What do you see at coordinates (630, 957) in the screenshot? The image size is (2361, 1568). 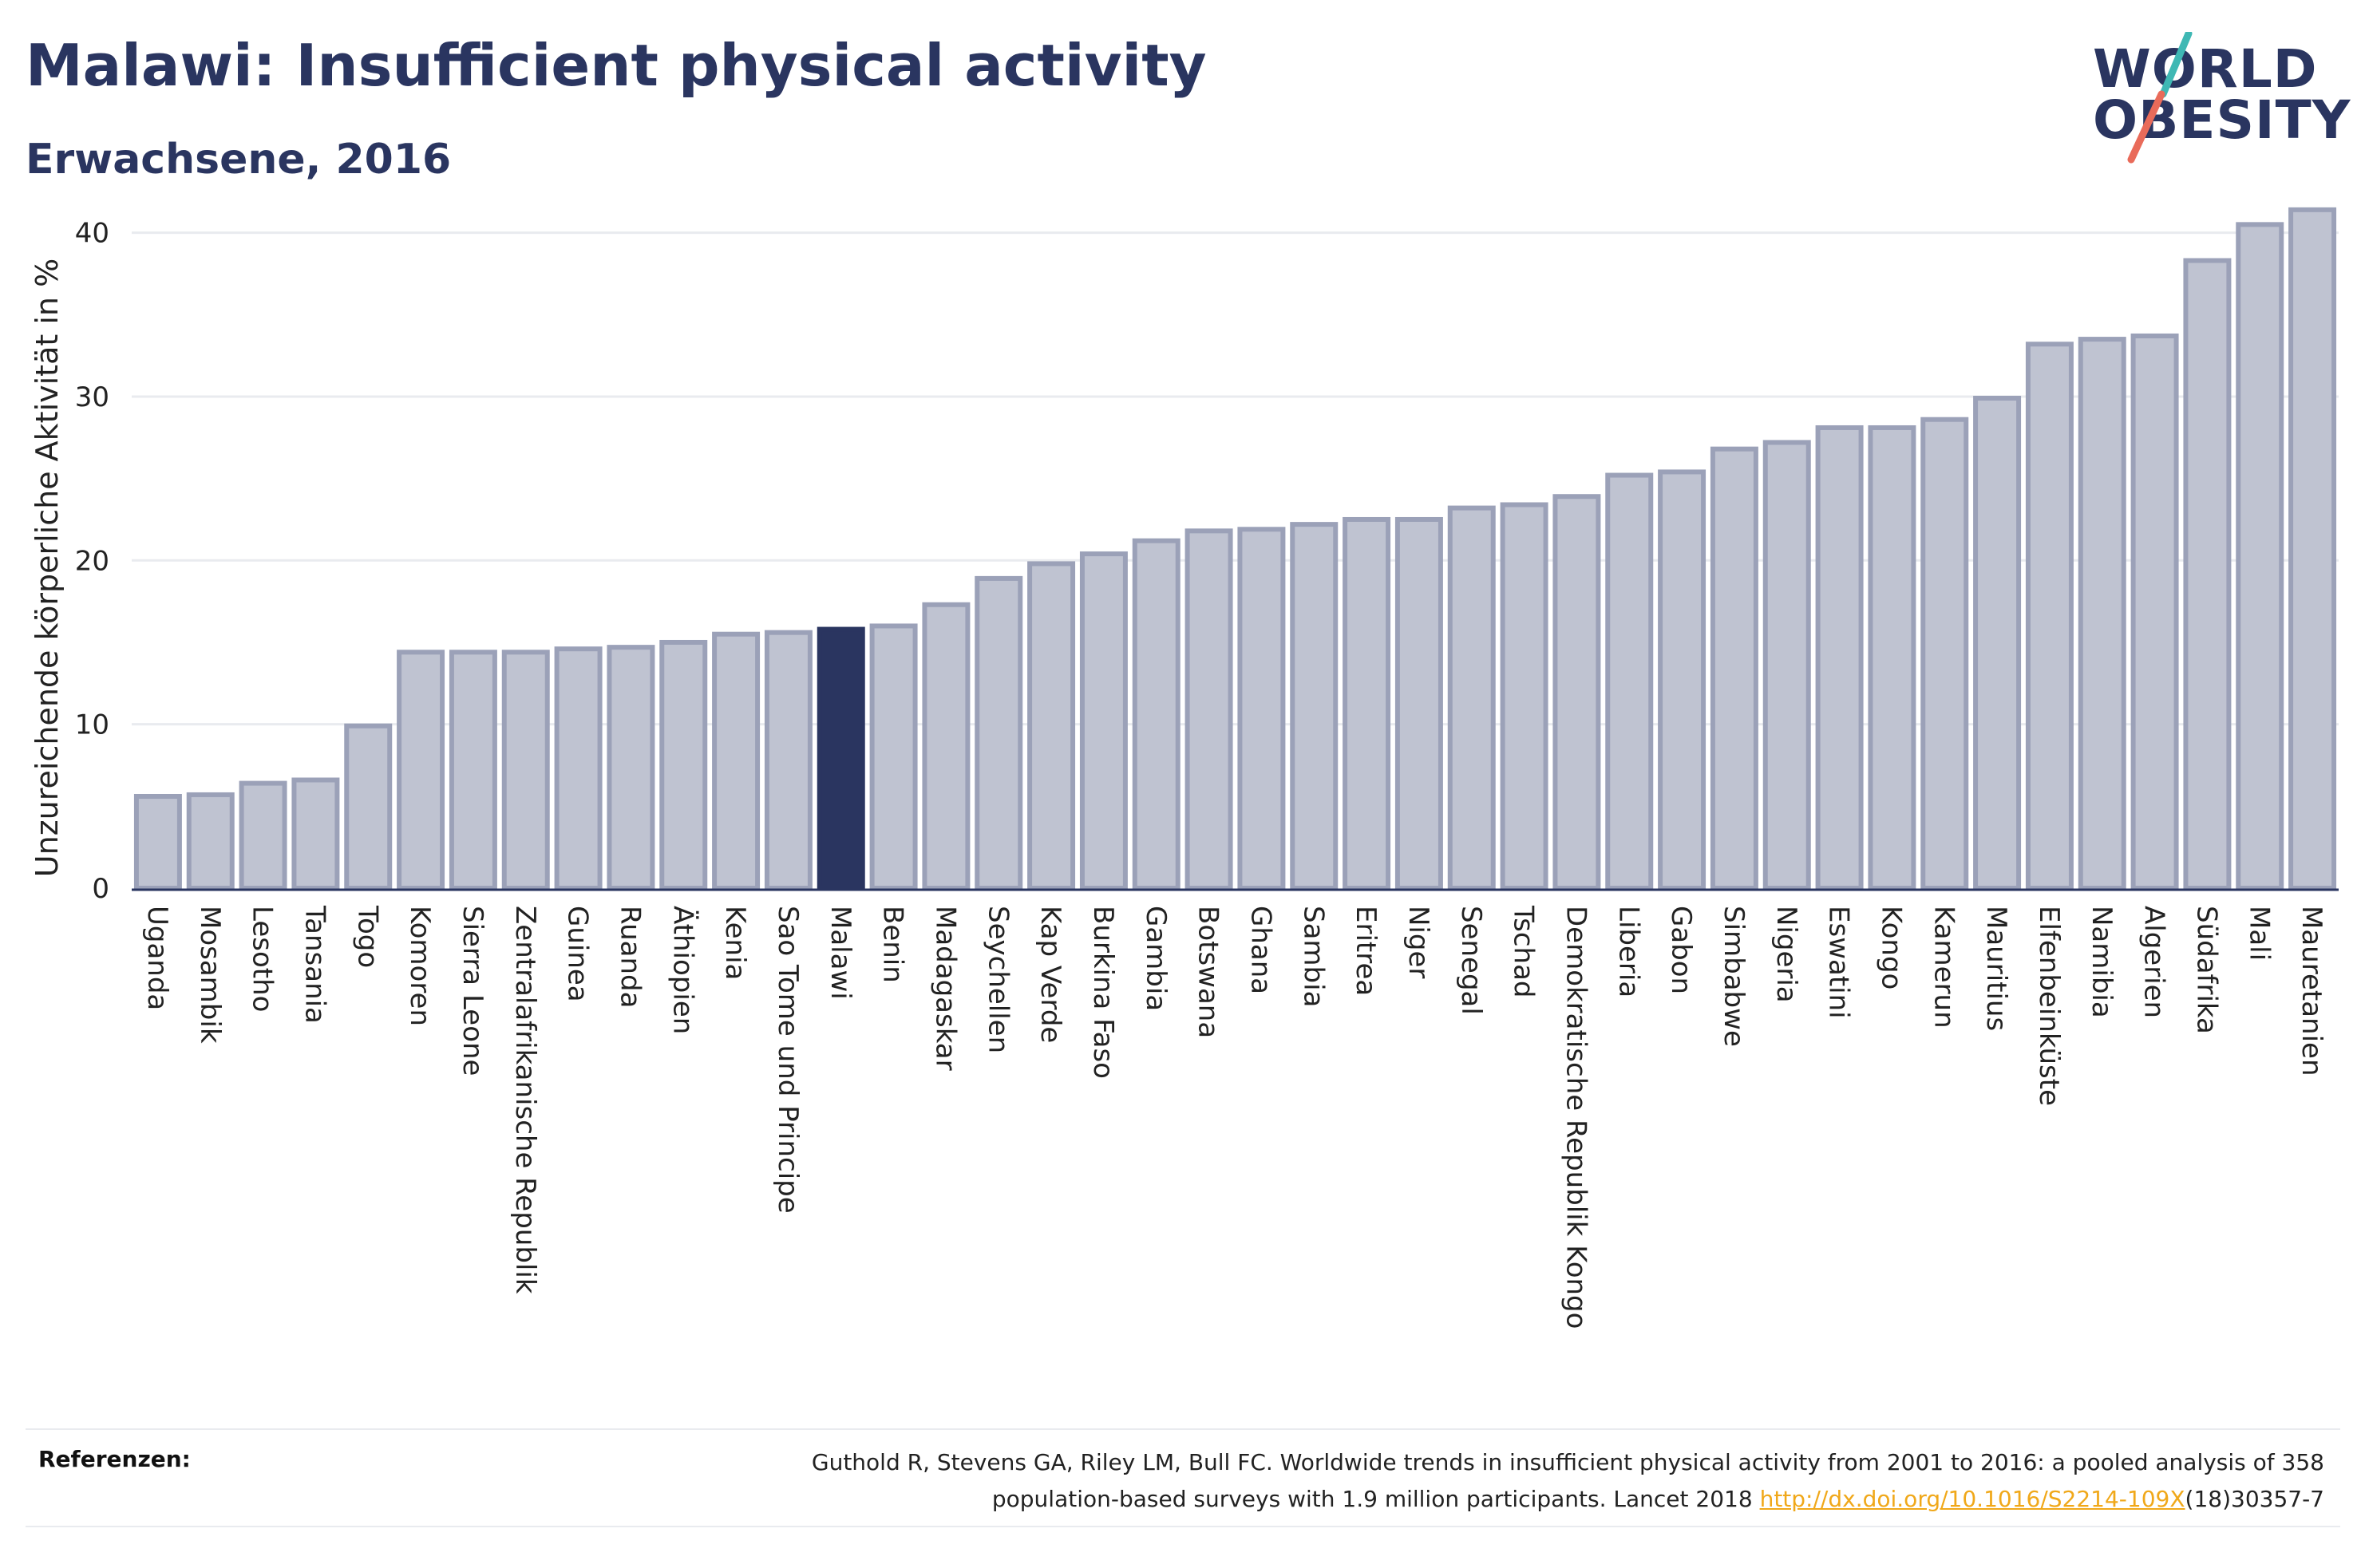 I see `x-tick-label: Ruanda` at bounding box center [630, 957].